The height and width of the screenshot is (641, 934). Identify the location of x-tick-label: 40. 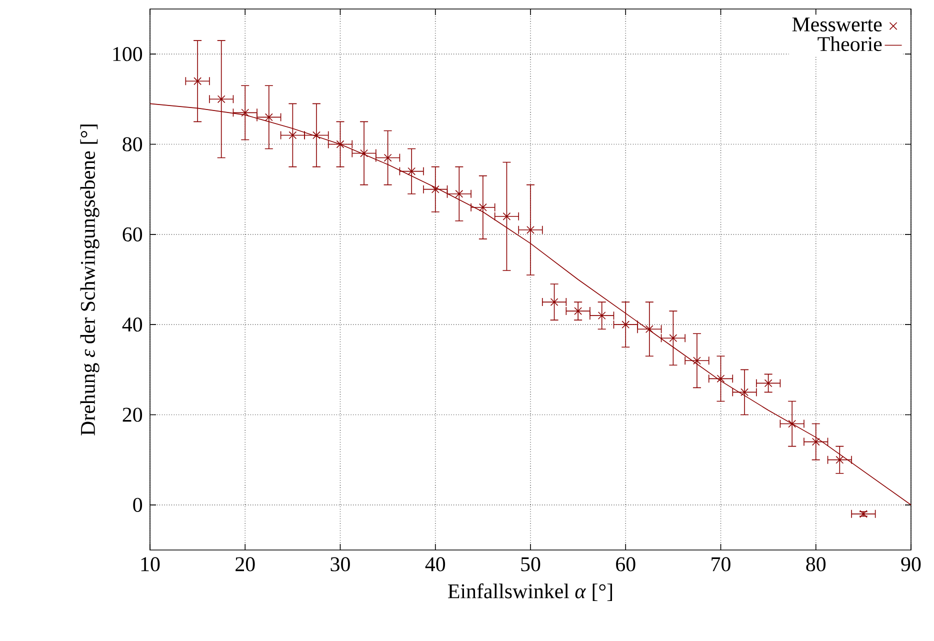
(435, 564).